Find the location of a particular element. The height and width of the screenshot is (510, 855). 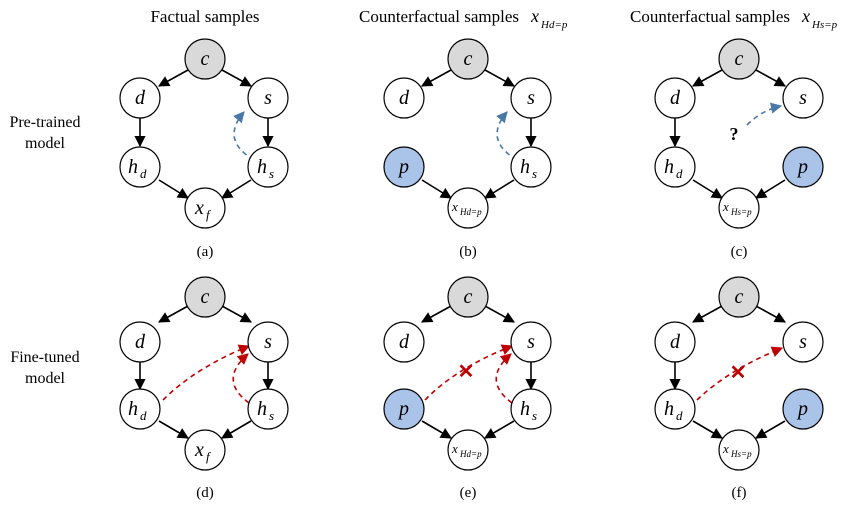

header-factual: Factual samples is located at coordinates (204, 16).